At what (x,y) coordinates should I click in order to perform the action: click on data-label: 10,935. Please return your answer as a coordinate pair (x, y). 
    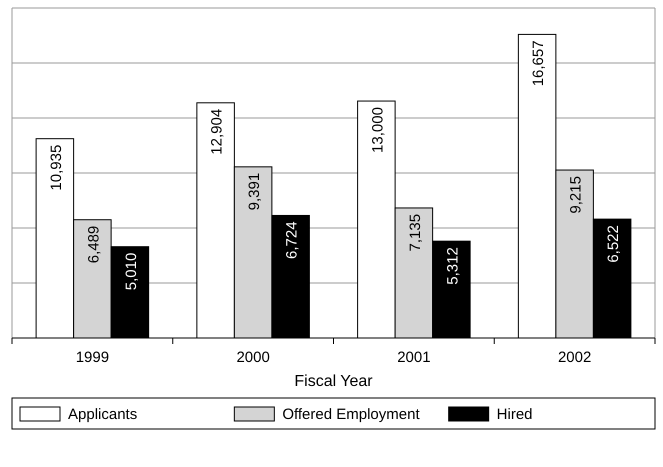
    Looking at the image, I should click on (56, 167).